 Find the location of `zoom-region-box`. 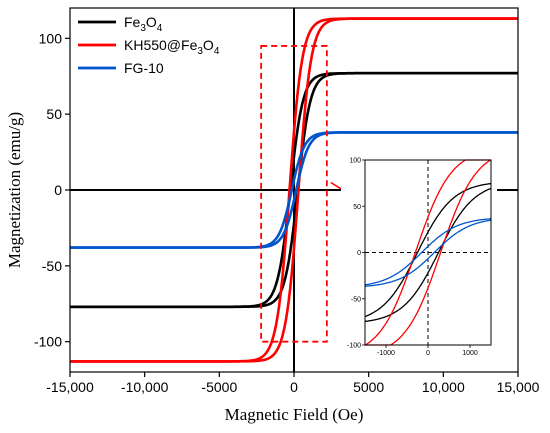

zoom-region-box is located at coordinates (294, 194).